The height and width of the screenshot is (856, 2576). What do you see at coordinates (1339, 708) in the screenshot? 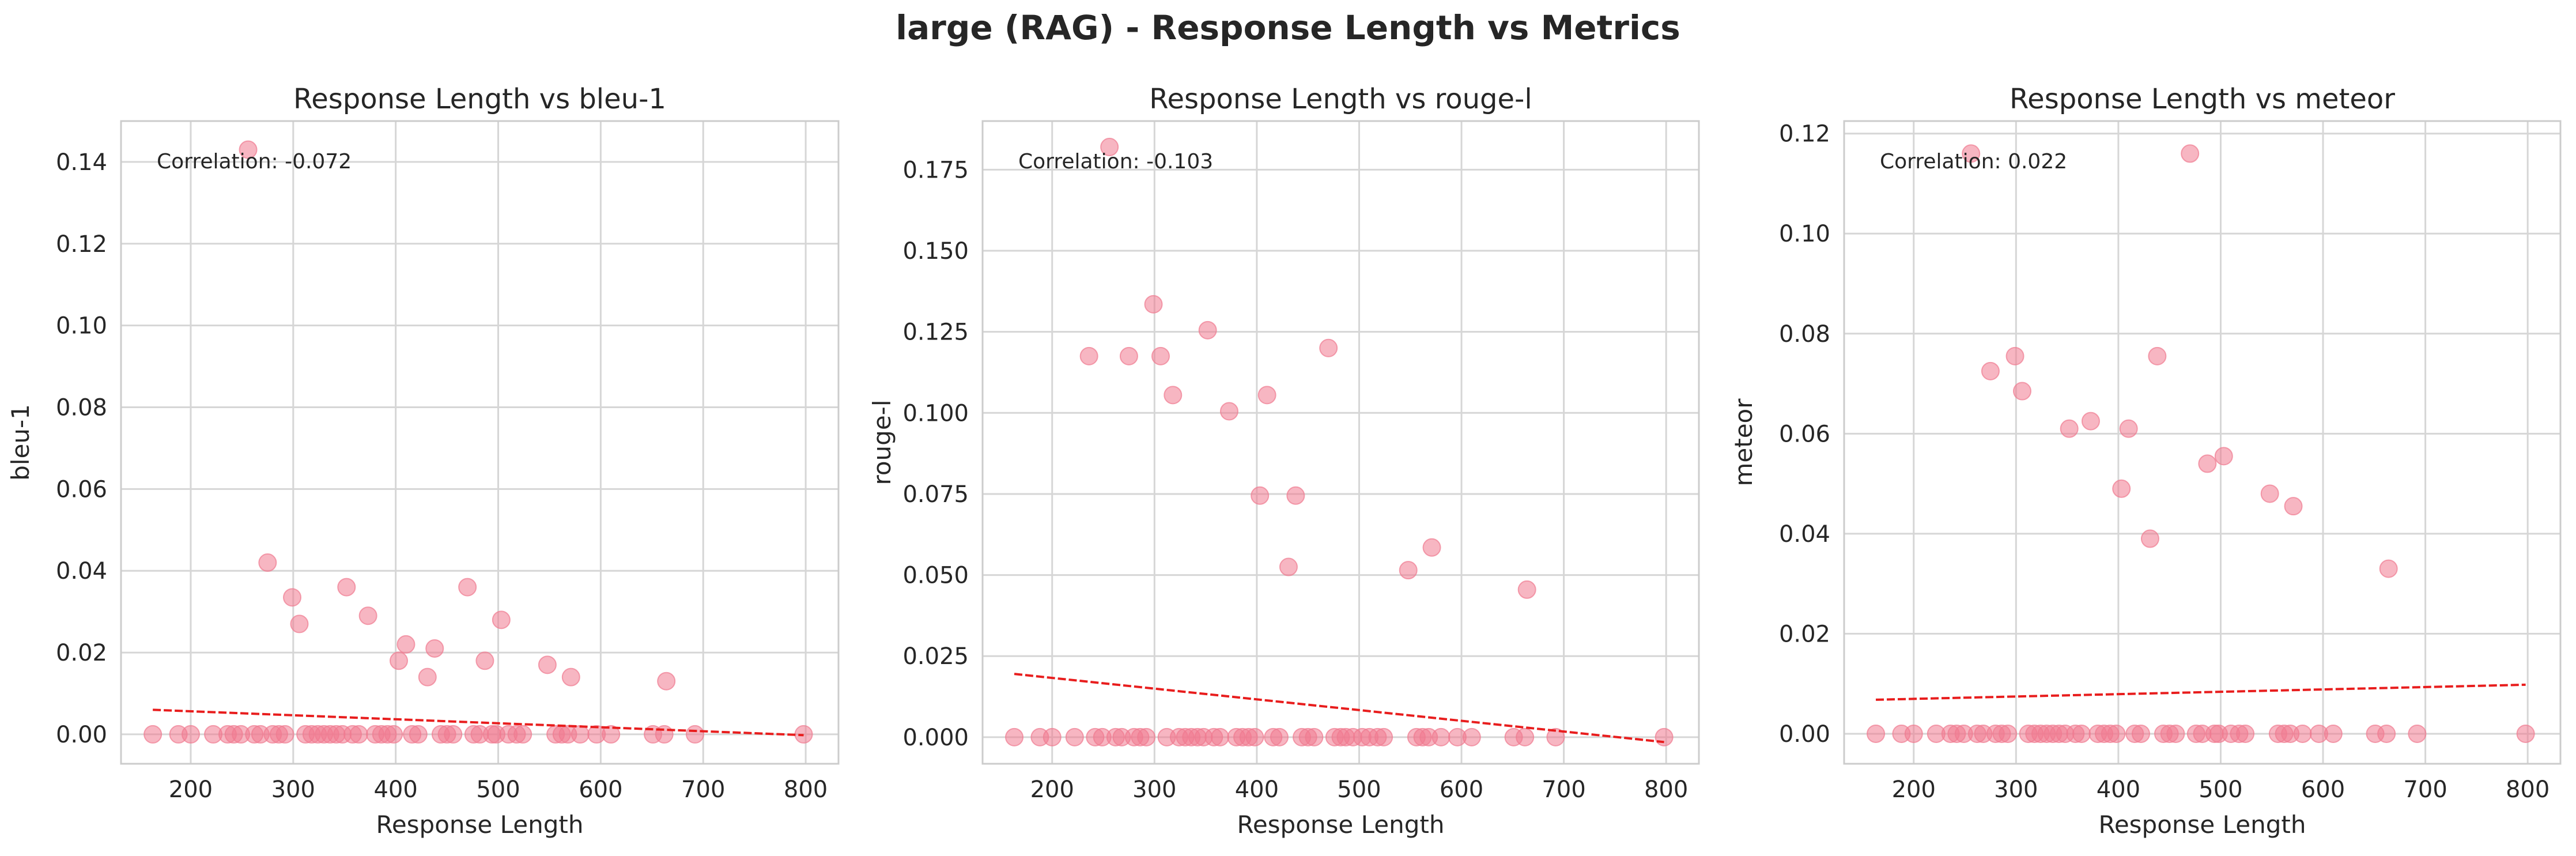
I see `trend-line` at bounding box center [1339, 708].